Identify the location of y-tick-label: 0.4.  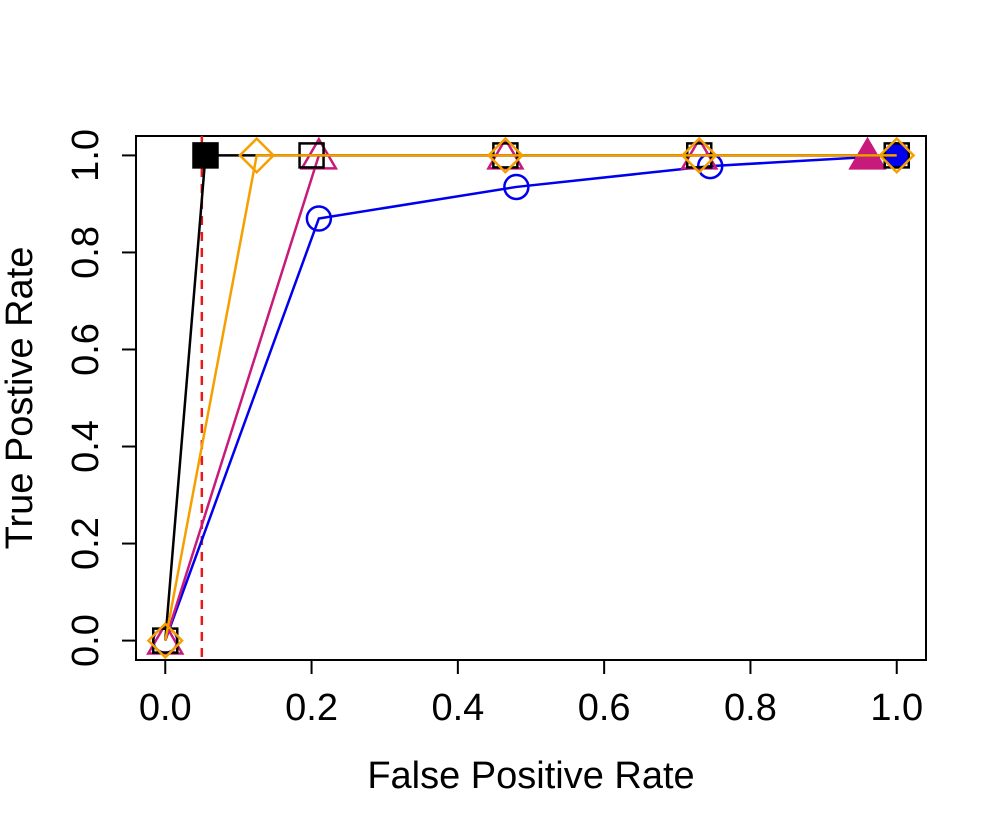
(86, 446).